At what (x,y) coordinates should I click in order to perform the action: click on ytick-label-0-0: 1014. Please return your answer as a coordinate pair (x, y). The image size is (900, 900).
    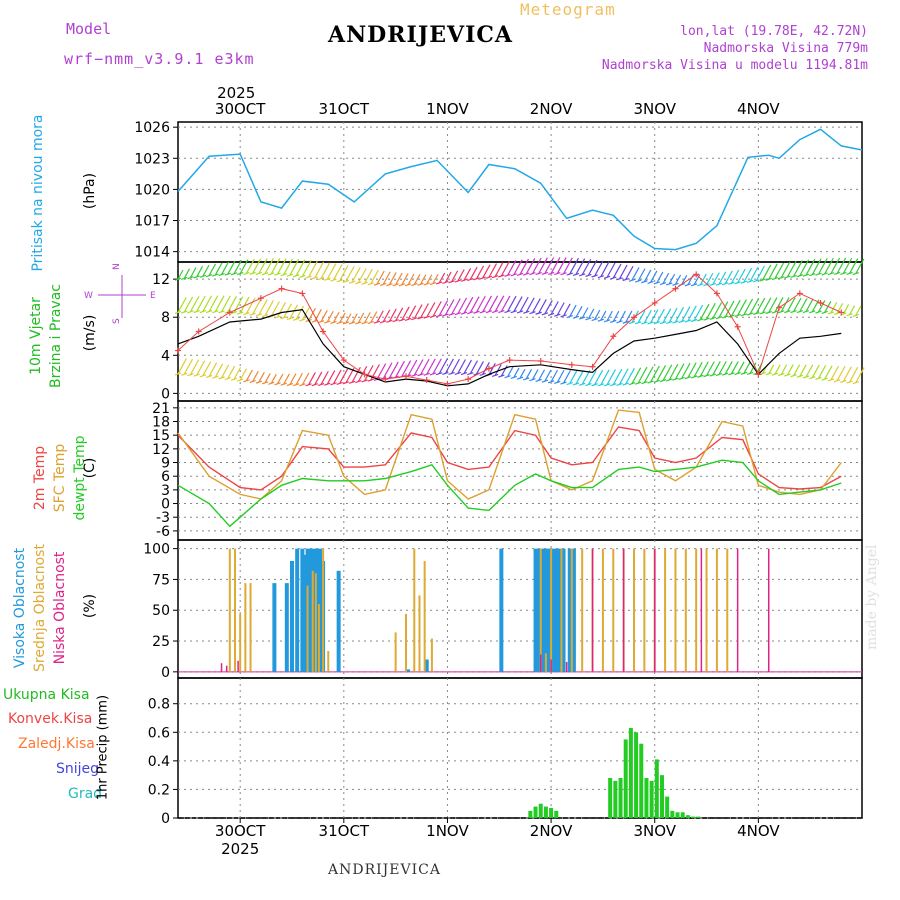
    Looking at the image, I should click on (152, 253).